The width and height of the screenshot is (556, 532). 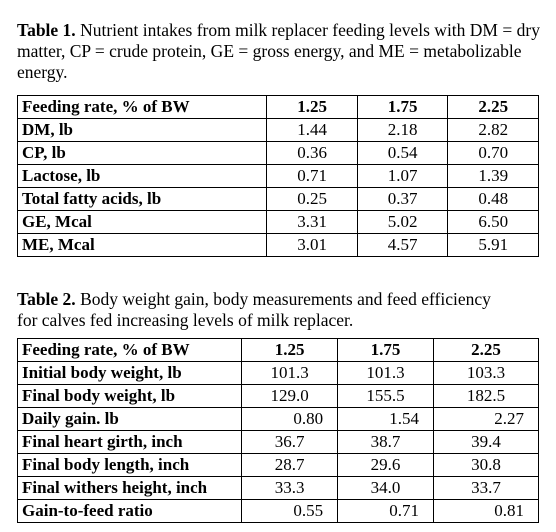 I want to click on table-row: CP, lb 0.36 0.54 0.70, so click(x=277, y=153).